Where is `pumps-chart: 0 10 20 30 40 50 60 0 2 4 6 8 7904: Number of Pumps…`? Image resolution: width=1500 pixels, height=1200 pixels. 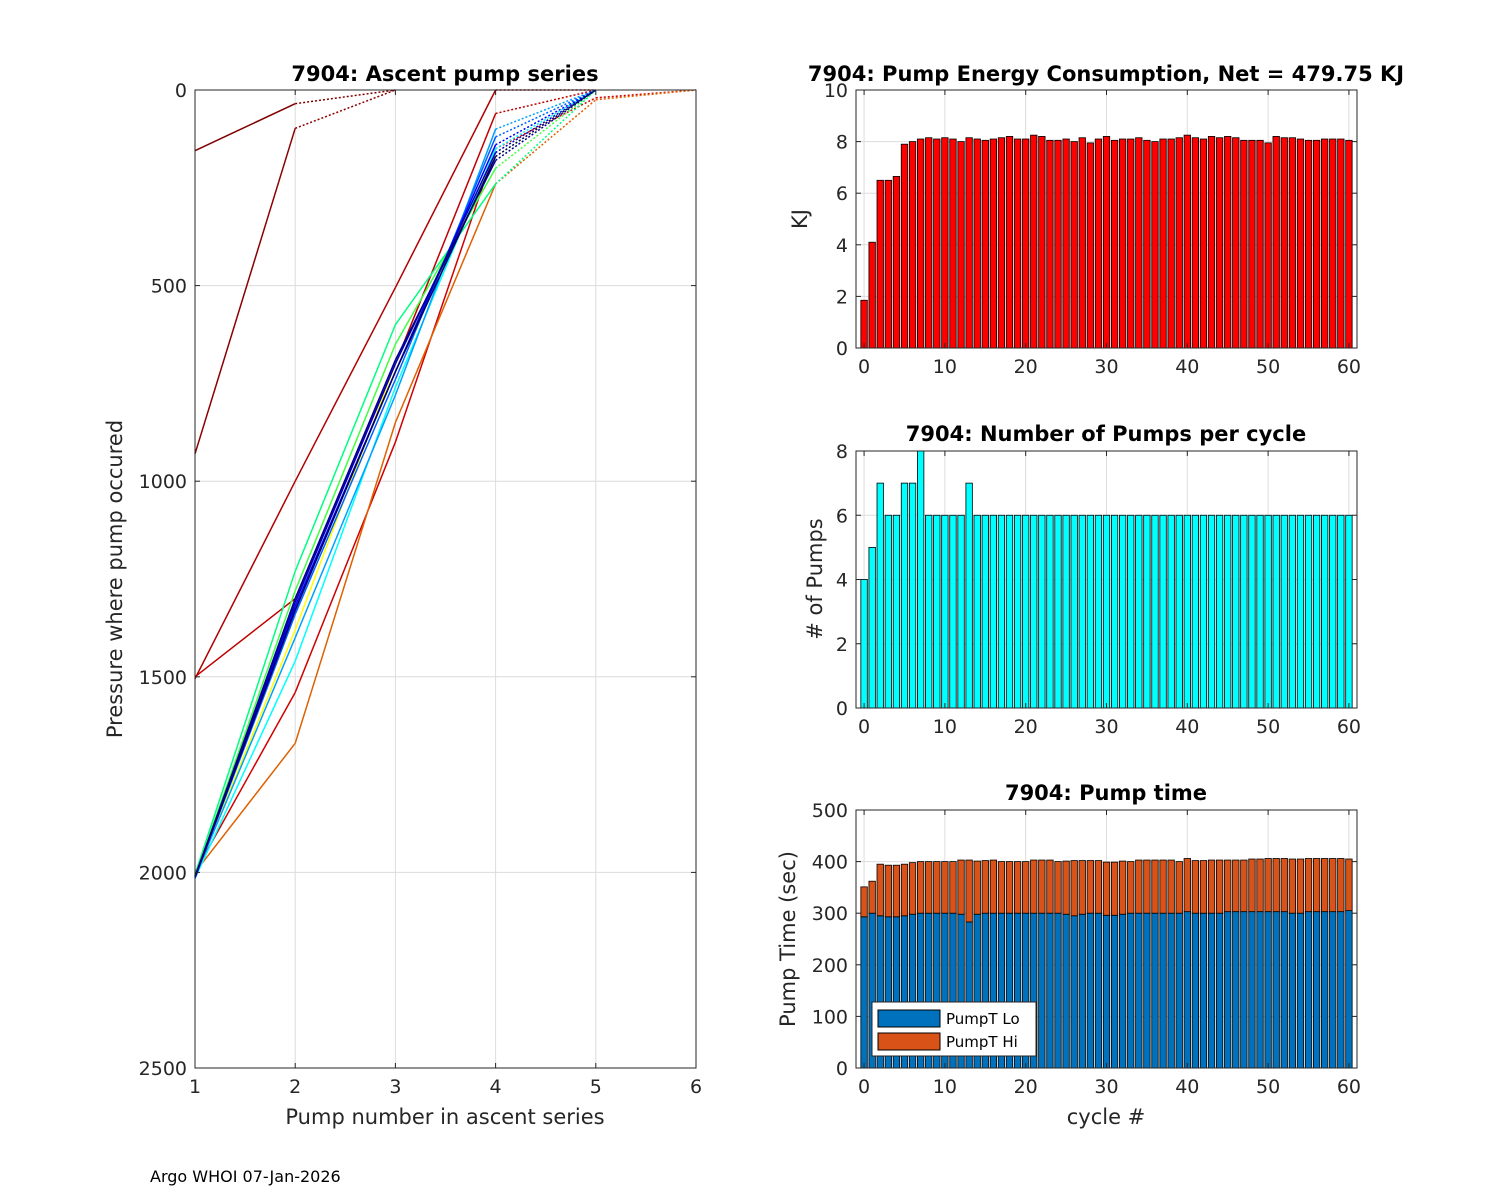
pumps-chart: 0 10 20 30 40 50 60 0 2 4 6 8 7904: Number of Pumps… is located at coordinates (1082, 580).